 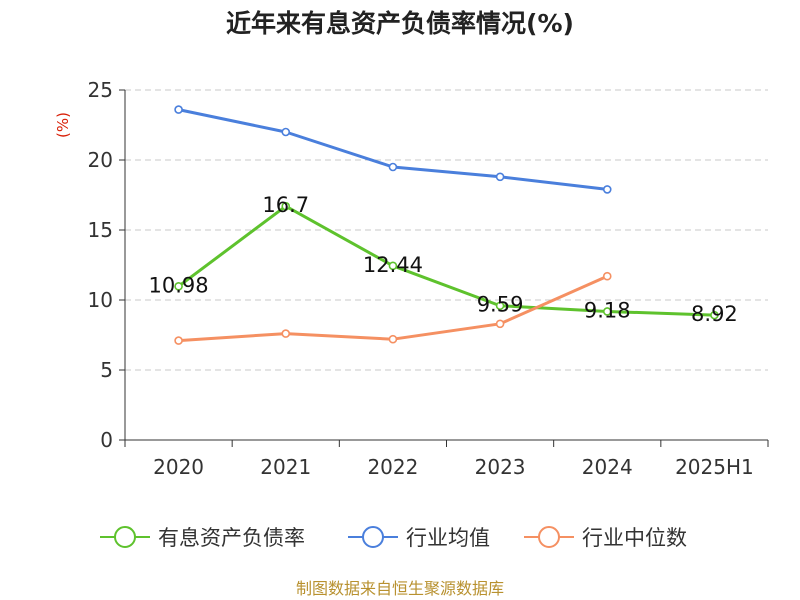 I want to click on y-tick-label: 15, so click(x=100, y=230).